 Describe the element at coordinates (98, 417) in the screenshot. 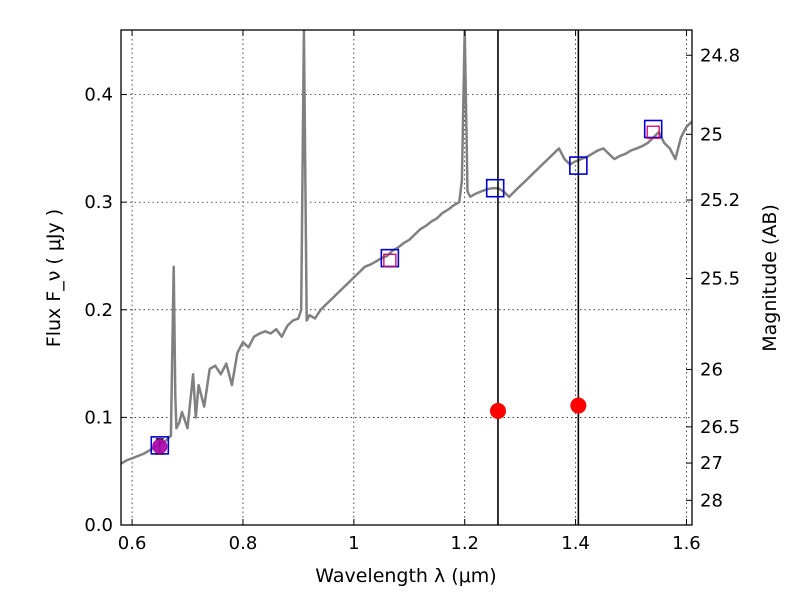

I see `y-tick-label: 0.1` at that location.